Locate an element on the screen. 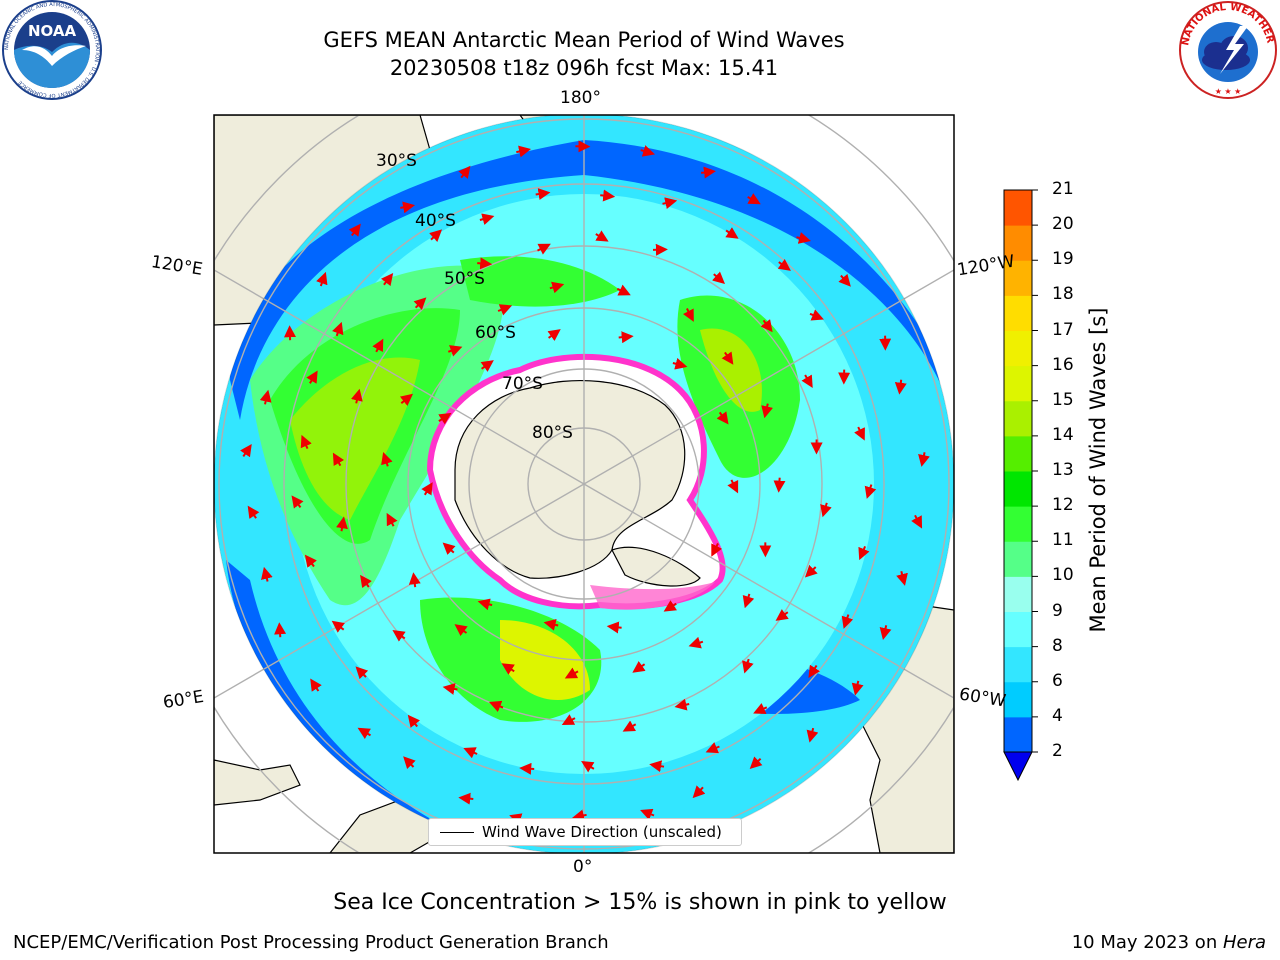 The height and width of the screenshot is (960, 1280). colorbar-tick-label: 2 is located at coordinates (1057, 751).